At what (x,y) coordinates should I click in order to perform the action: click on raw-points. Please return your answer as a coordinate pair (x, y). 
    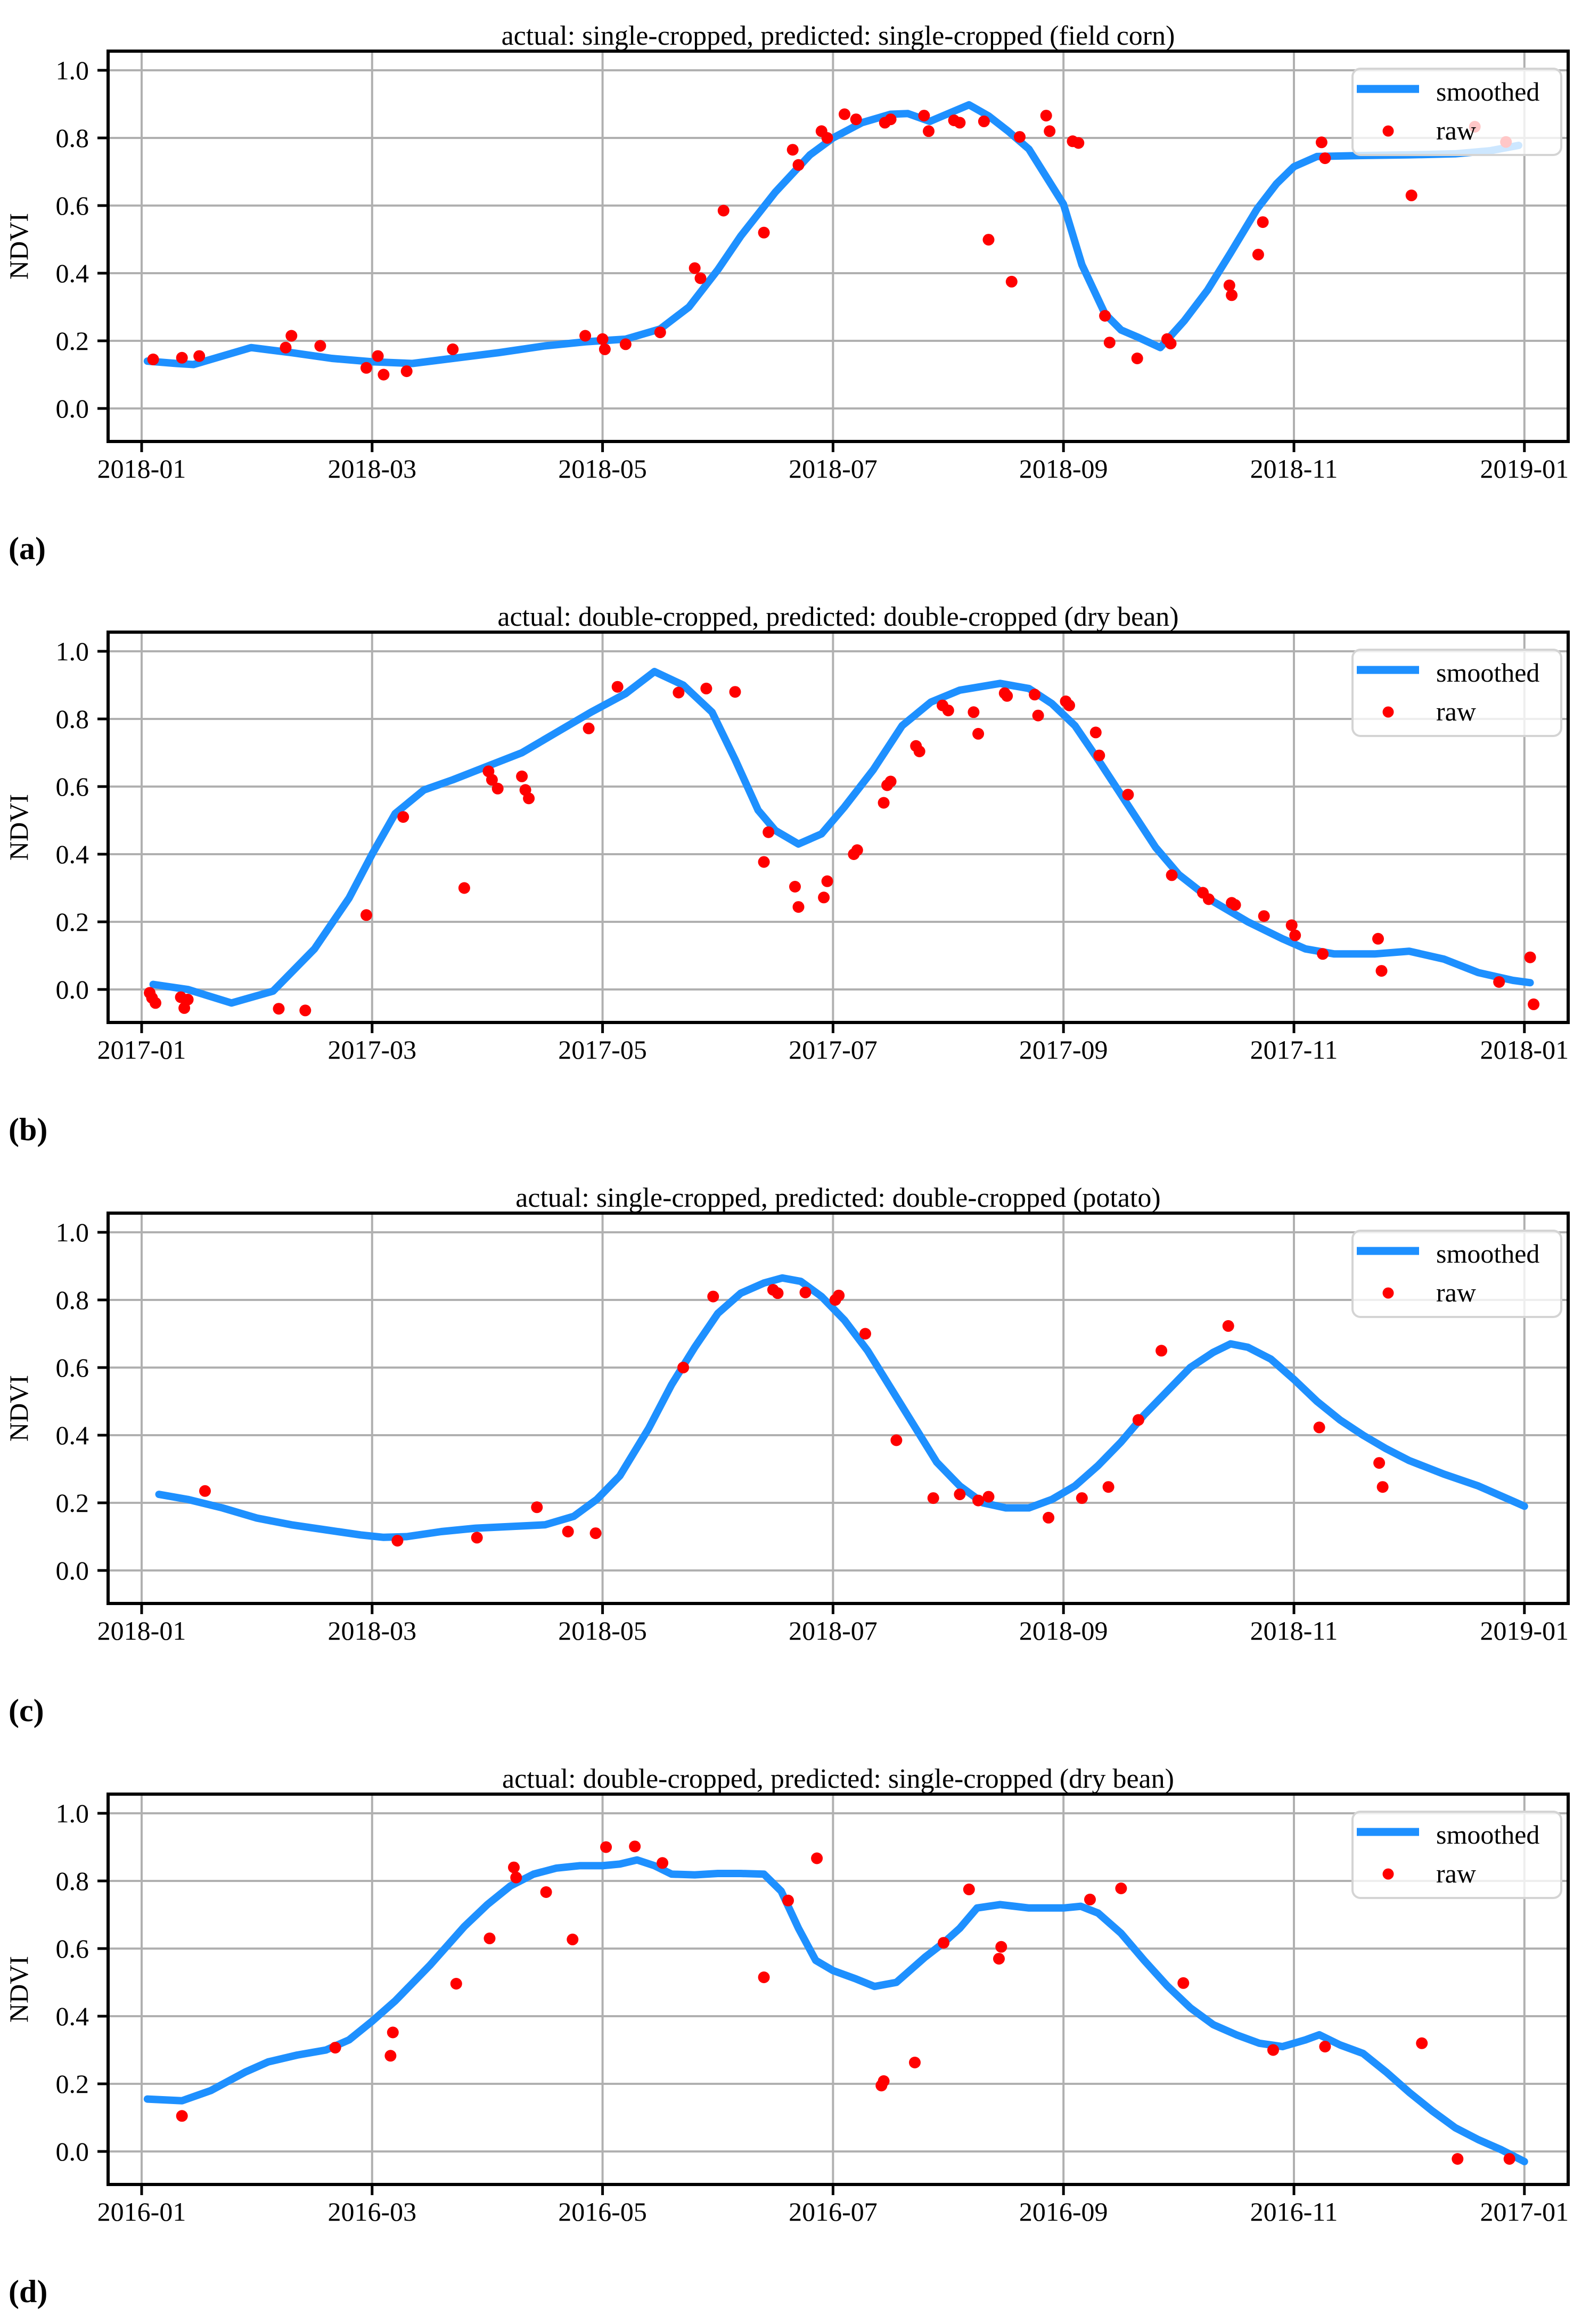
    Looking at the image, I should click on (845, 2002).